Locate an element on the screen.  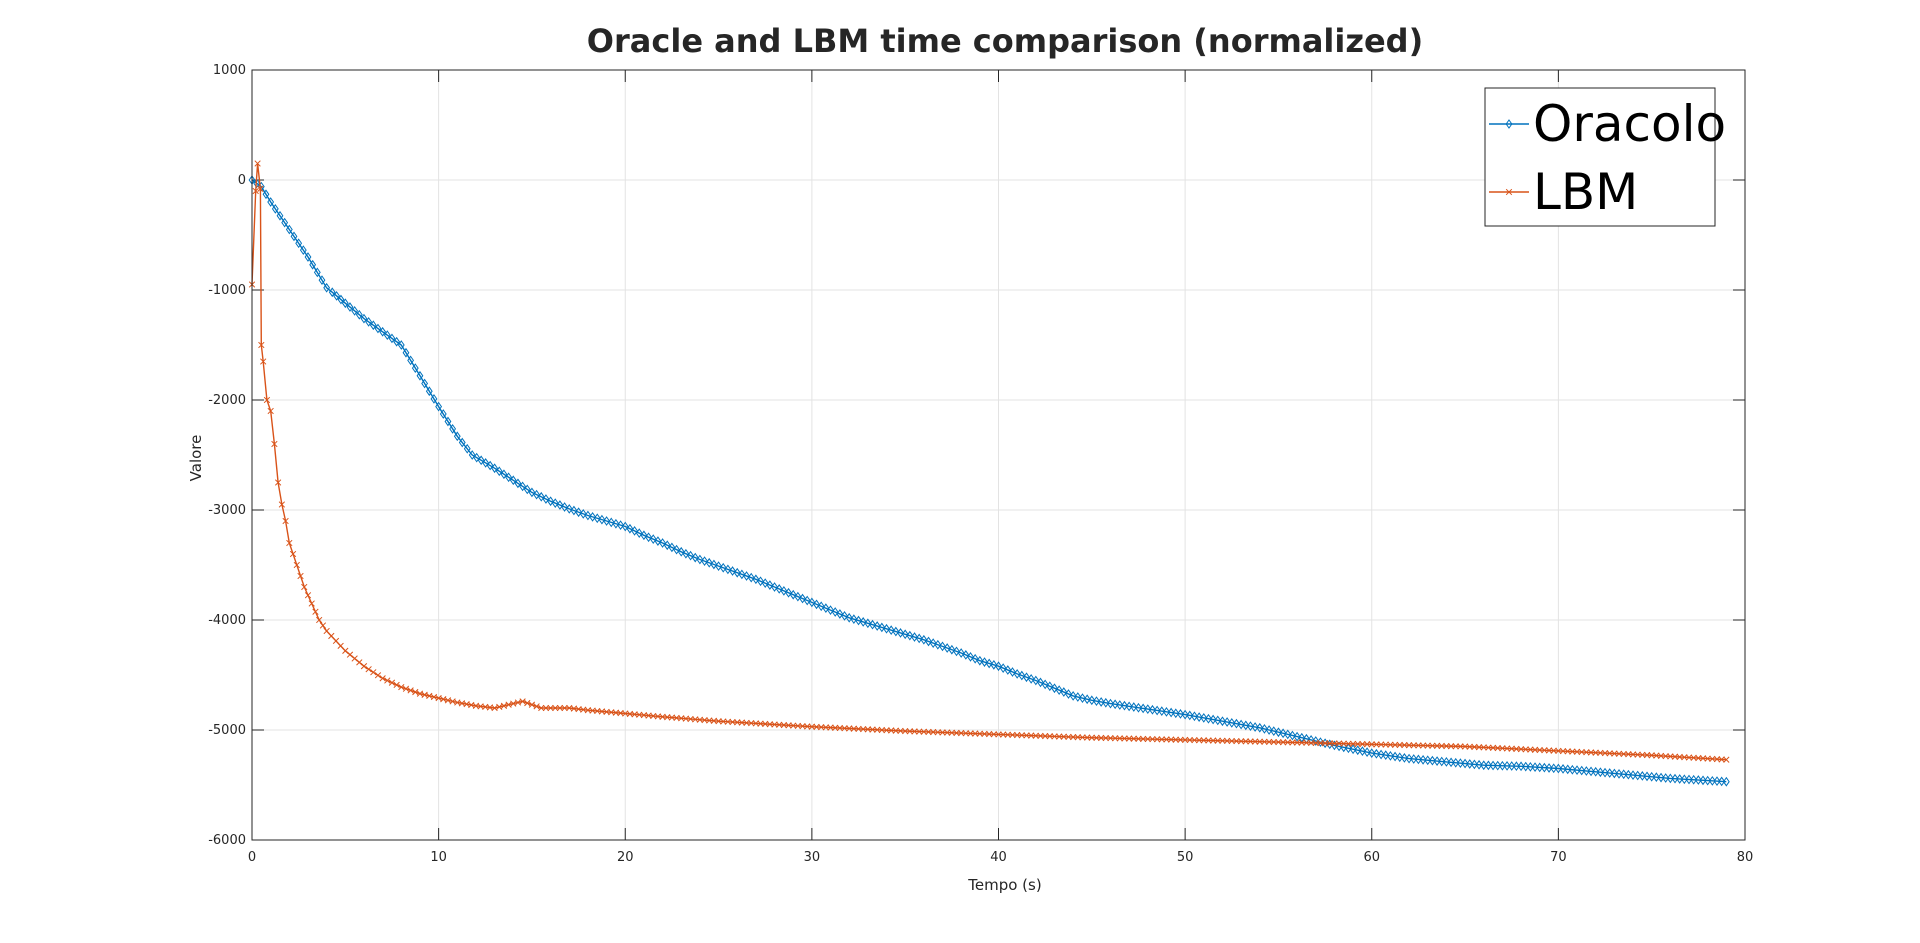
x-tick-label: 40 is located at coordinates (998, 857).